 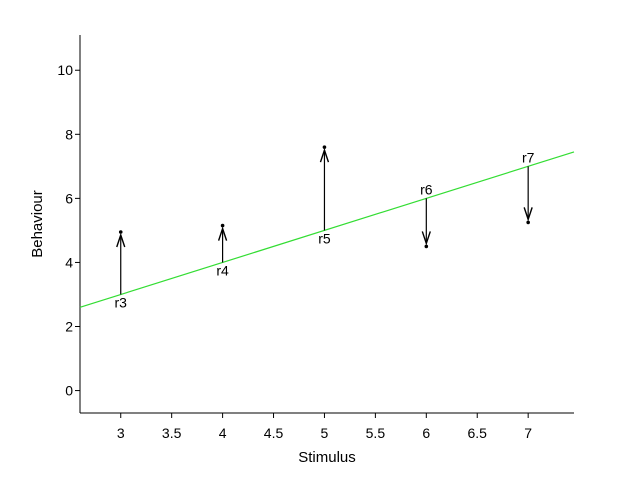 I want to click on residual-r6: r6, so click(x=426, y=215).